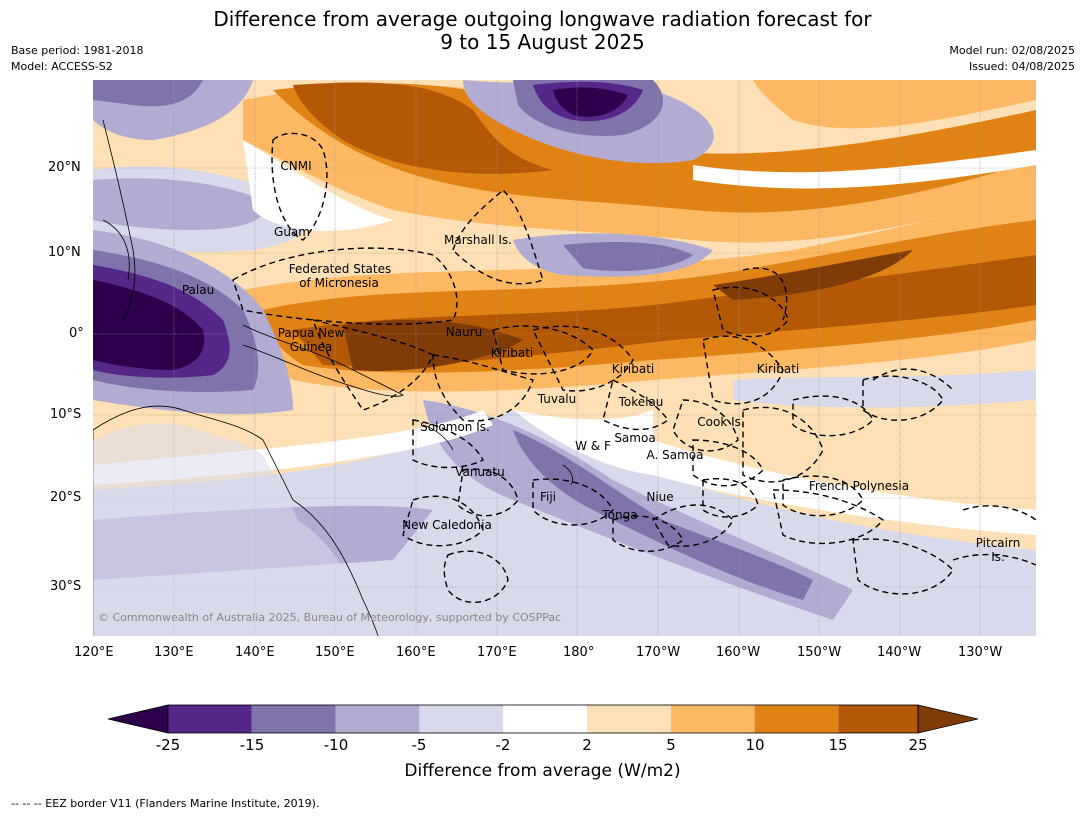 The width and height of the screenshot is (1085, 816). What do you see at coordinates (311, 347) in the screenshot?
I see `label-png-2: Guinea` at bounding box center [311, 347].